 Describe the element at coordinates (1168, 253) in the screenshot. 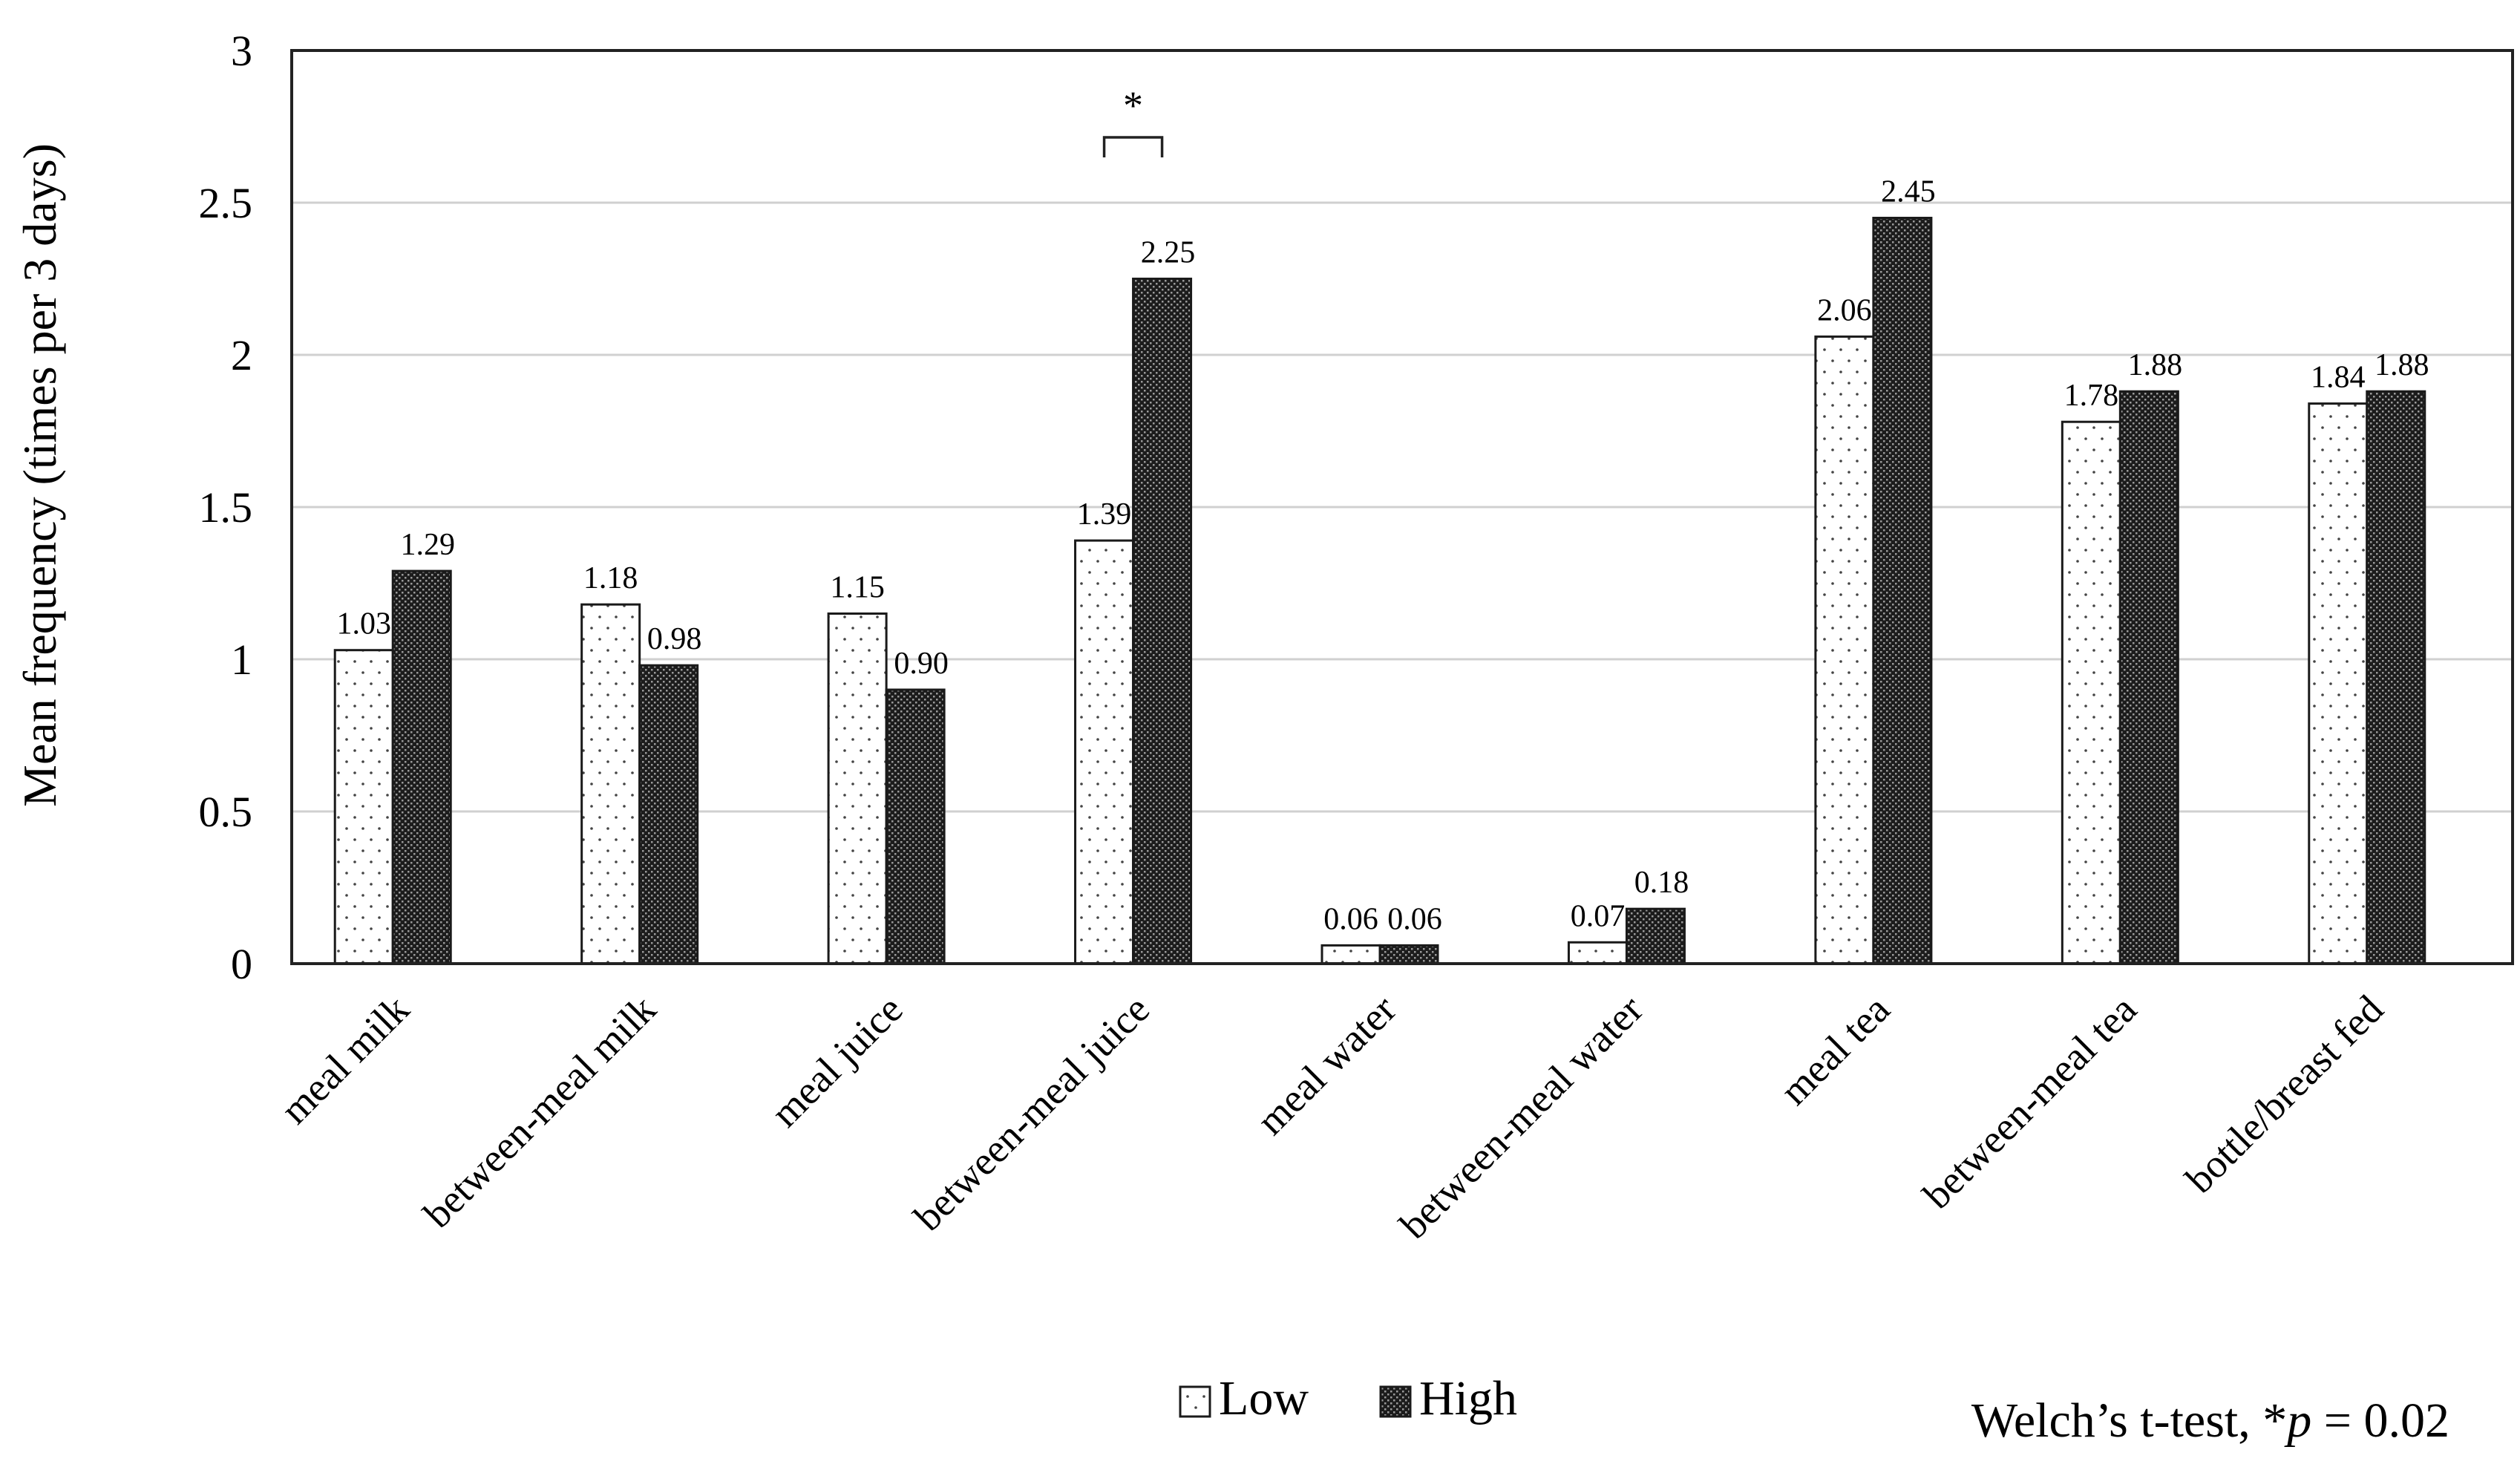

I see `data-label-high: 2.25` at that location.